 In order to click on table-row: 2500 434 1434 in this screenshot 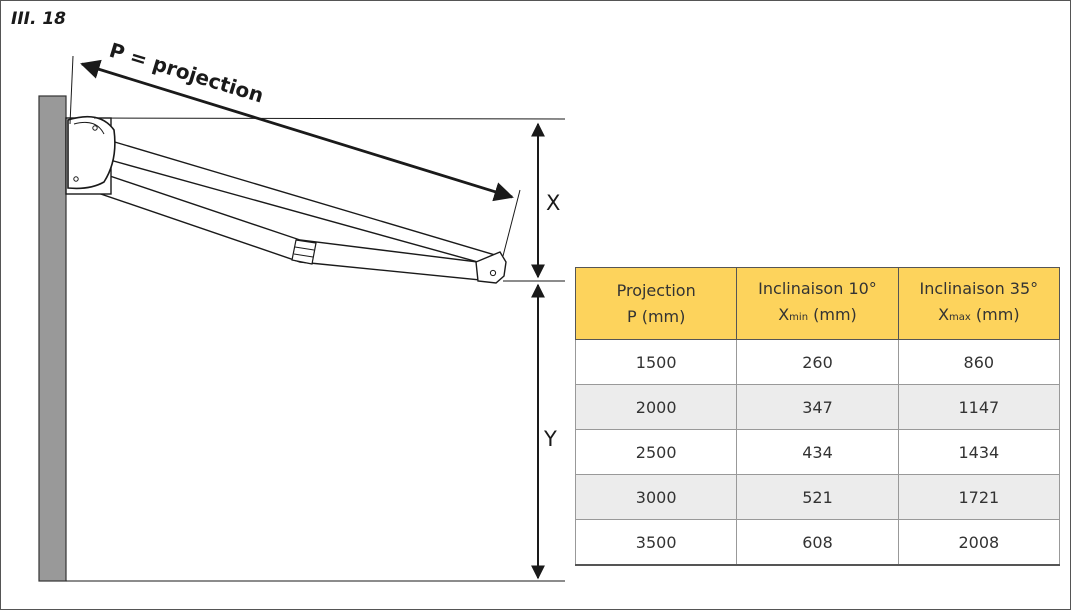, I will do `click(817, 452)`.